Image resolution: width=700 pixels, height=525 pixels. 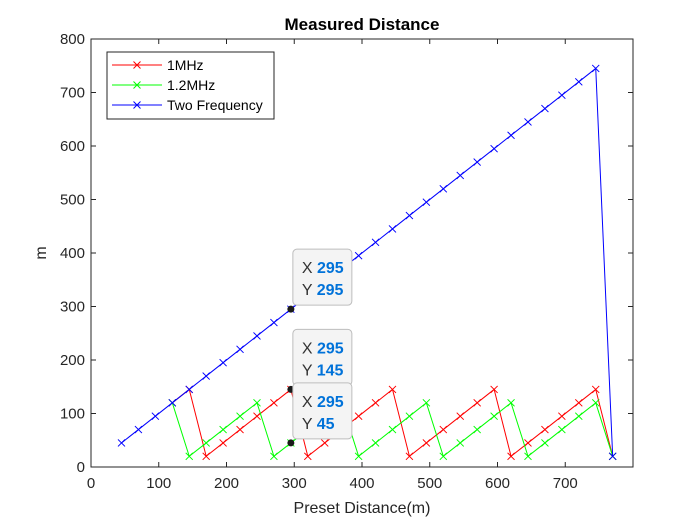 I want to click on x-axis-label: Preset Distance(m), so click(x=362, y=508).